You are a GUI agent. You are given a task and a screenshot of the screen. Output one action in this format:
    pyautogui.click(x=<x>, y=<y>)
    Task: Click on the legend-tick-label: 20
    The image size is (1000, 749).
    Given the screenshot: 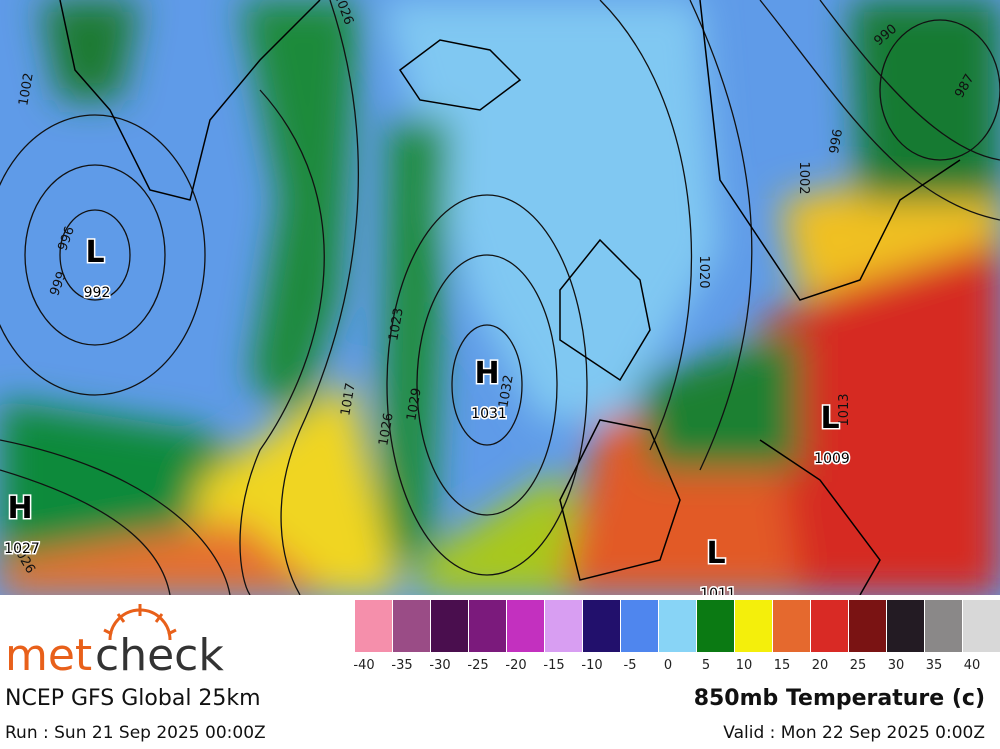 What is the action you would take?
    pyautogui.click(x=820, y=665)
    